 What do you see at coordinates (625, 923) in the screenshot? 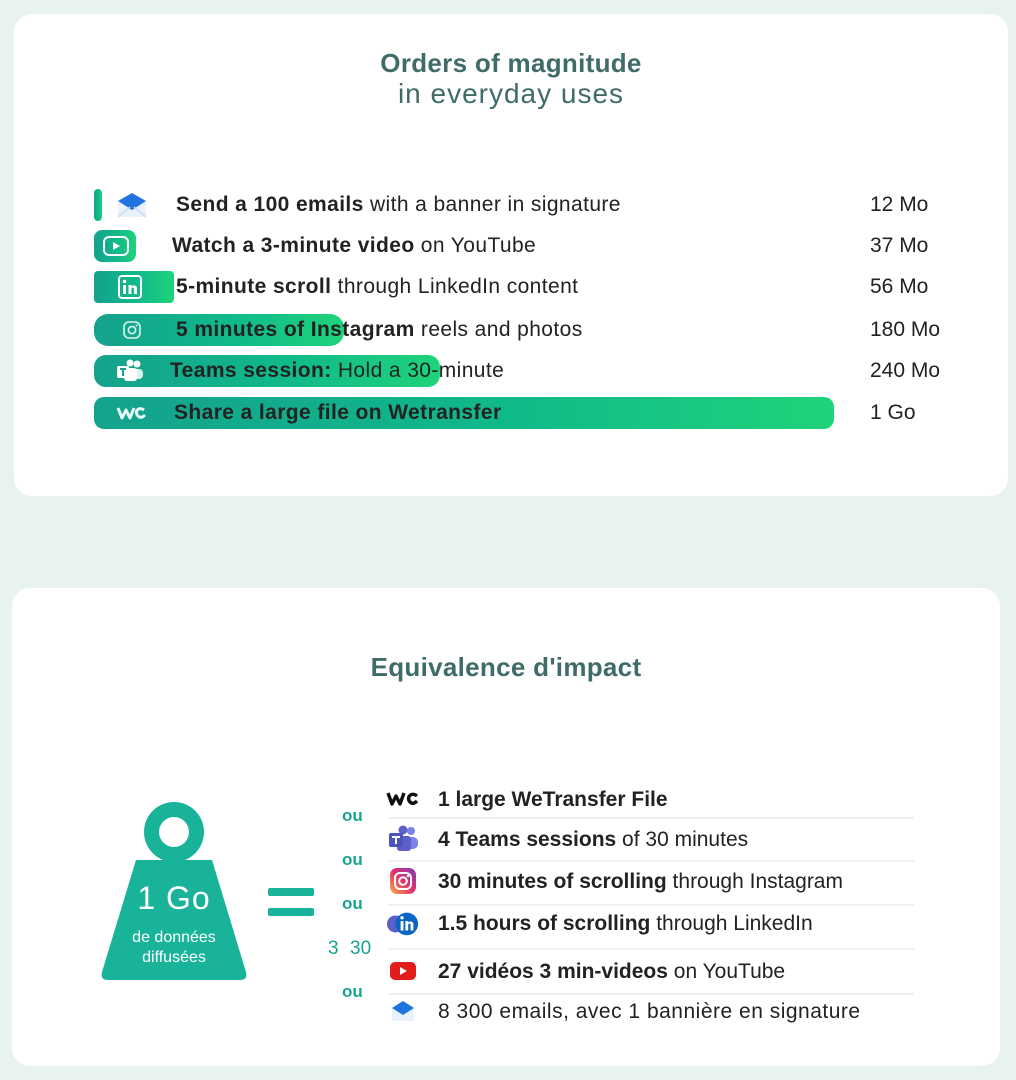
I see `equivalence-text: 1.5 hours of scrolling through LinkedIn` at bounding box center [625, 923].